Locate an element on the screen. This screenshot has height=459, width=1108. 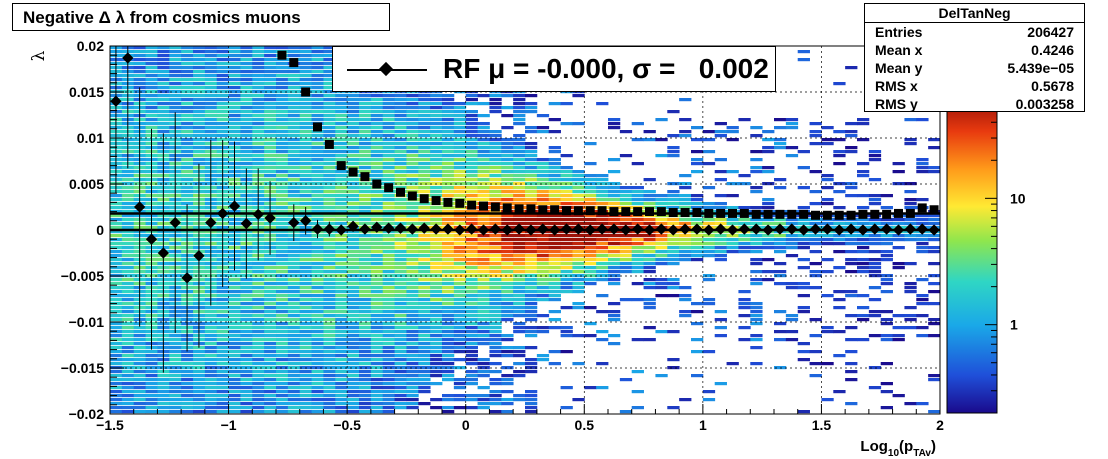
legend-label: RF μ = -0.000, σ = 0.002 is located at coordinates (606, 68).